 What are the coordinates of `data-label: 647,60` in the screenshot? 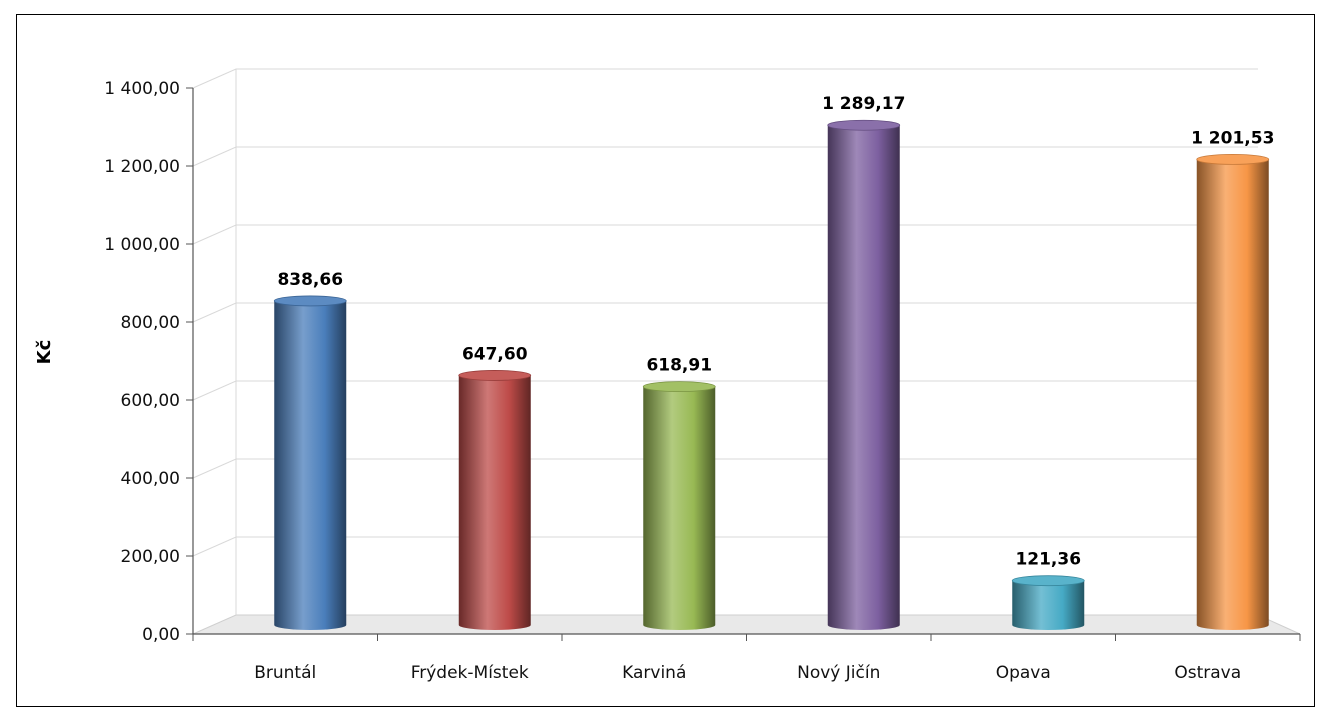 It's located at (495, 354).